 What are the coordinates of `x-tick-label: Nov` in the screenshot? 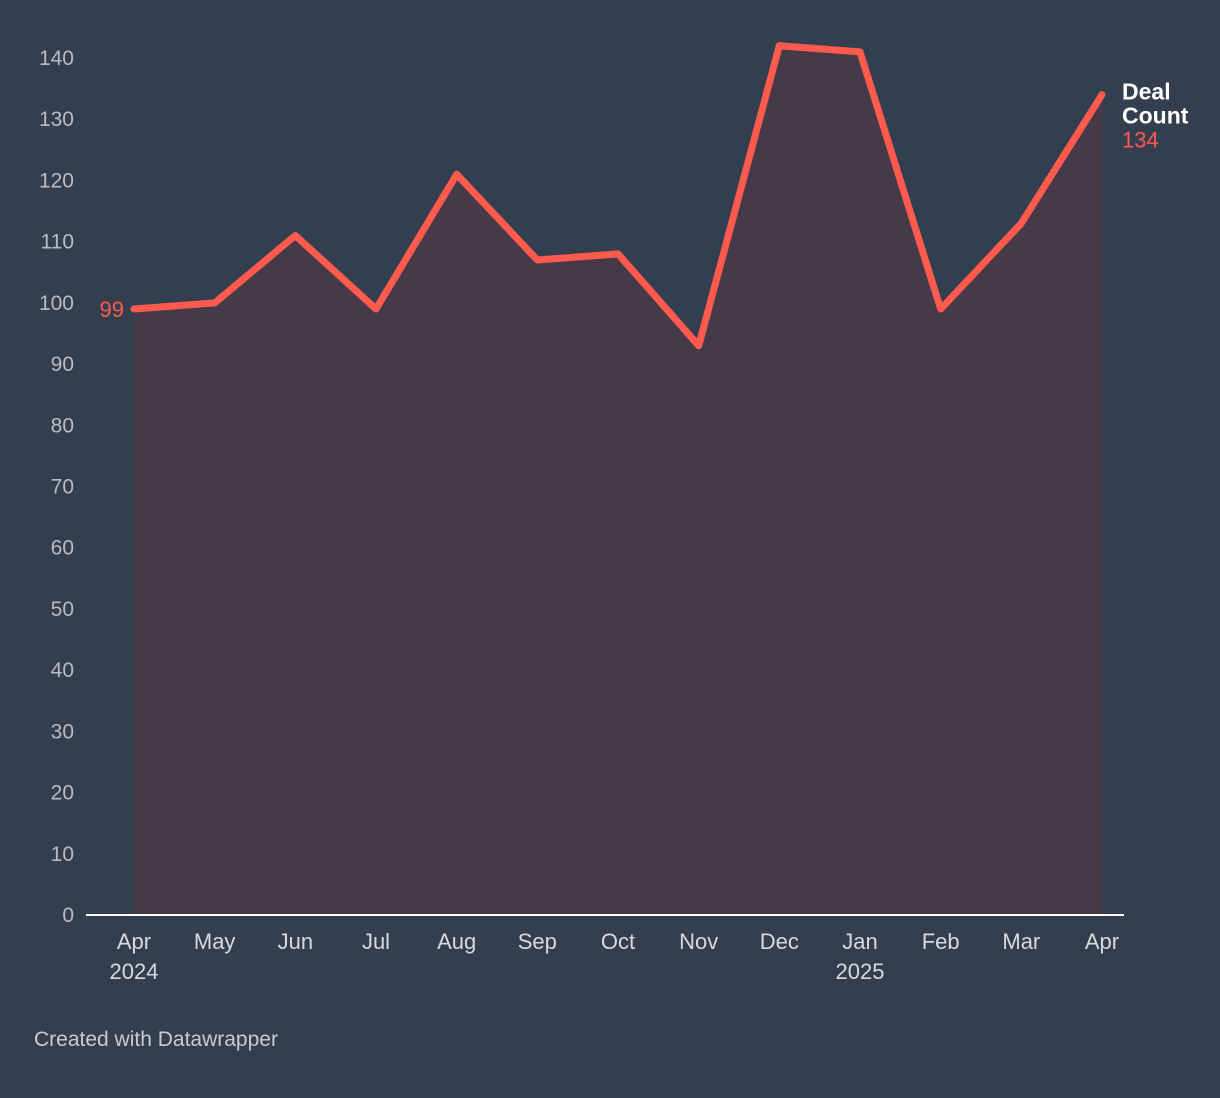 It's located at (698, 941).